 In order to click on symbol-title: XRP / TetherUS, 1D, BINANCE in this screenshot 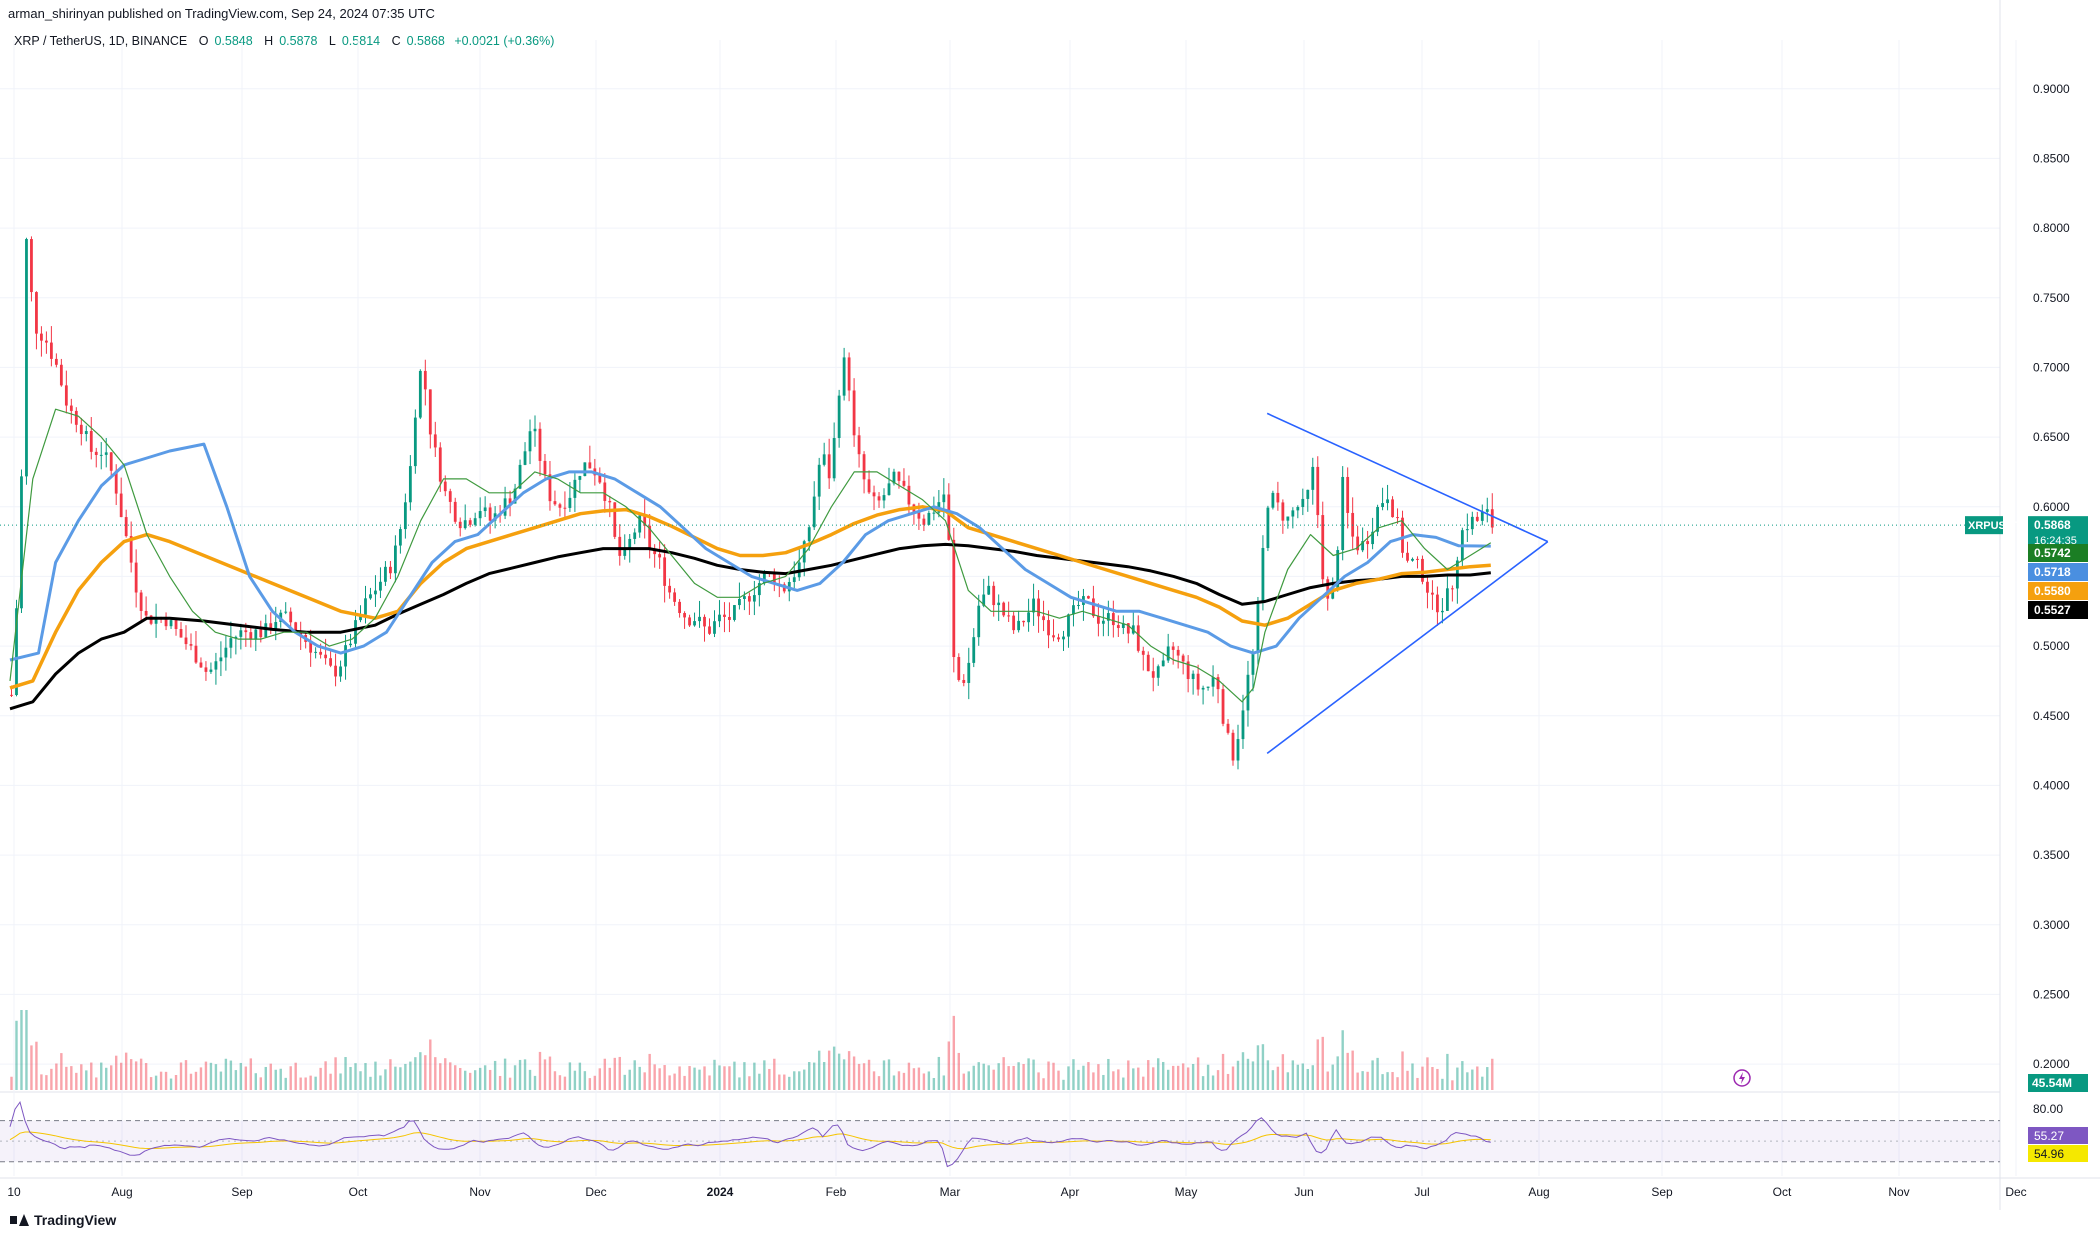, I will do `click(101, 41)`.